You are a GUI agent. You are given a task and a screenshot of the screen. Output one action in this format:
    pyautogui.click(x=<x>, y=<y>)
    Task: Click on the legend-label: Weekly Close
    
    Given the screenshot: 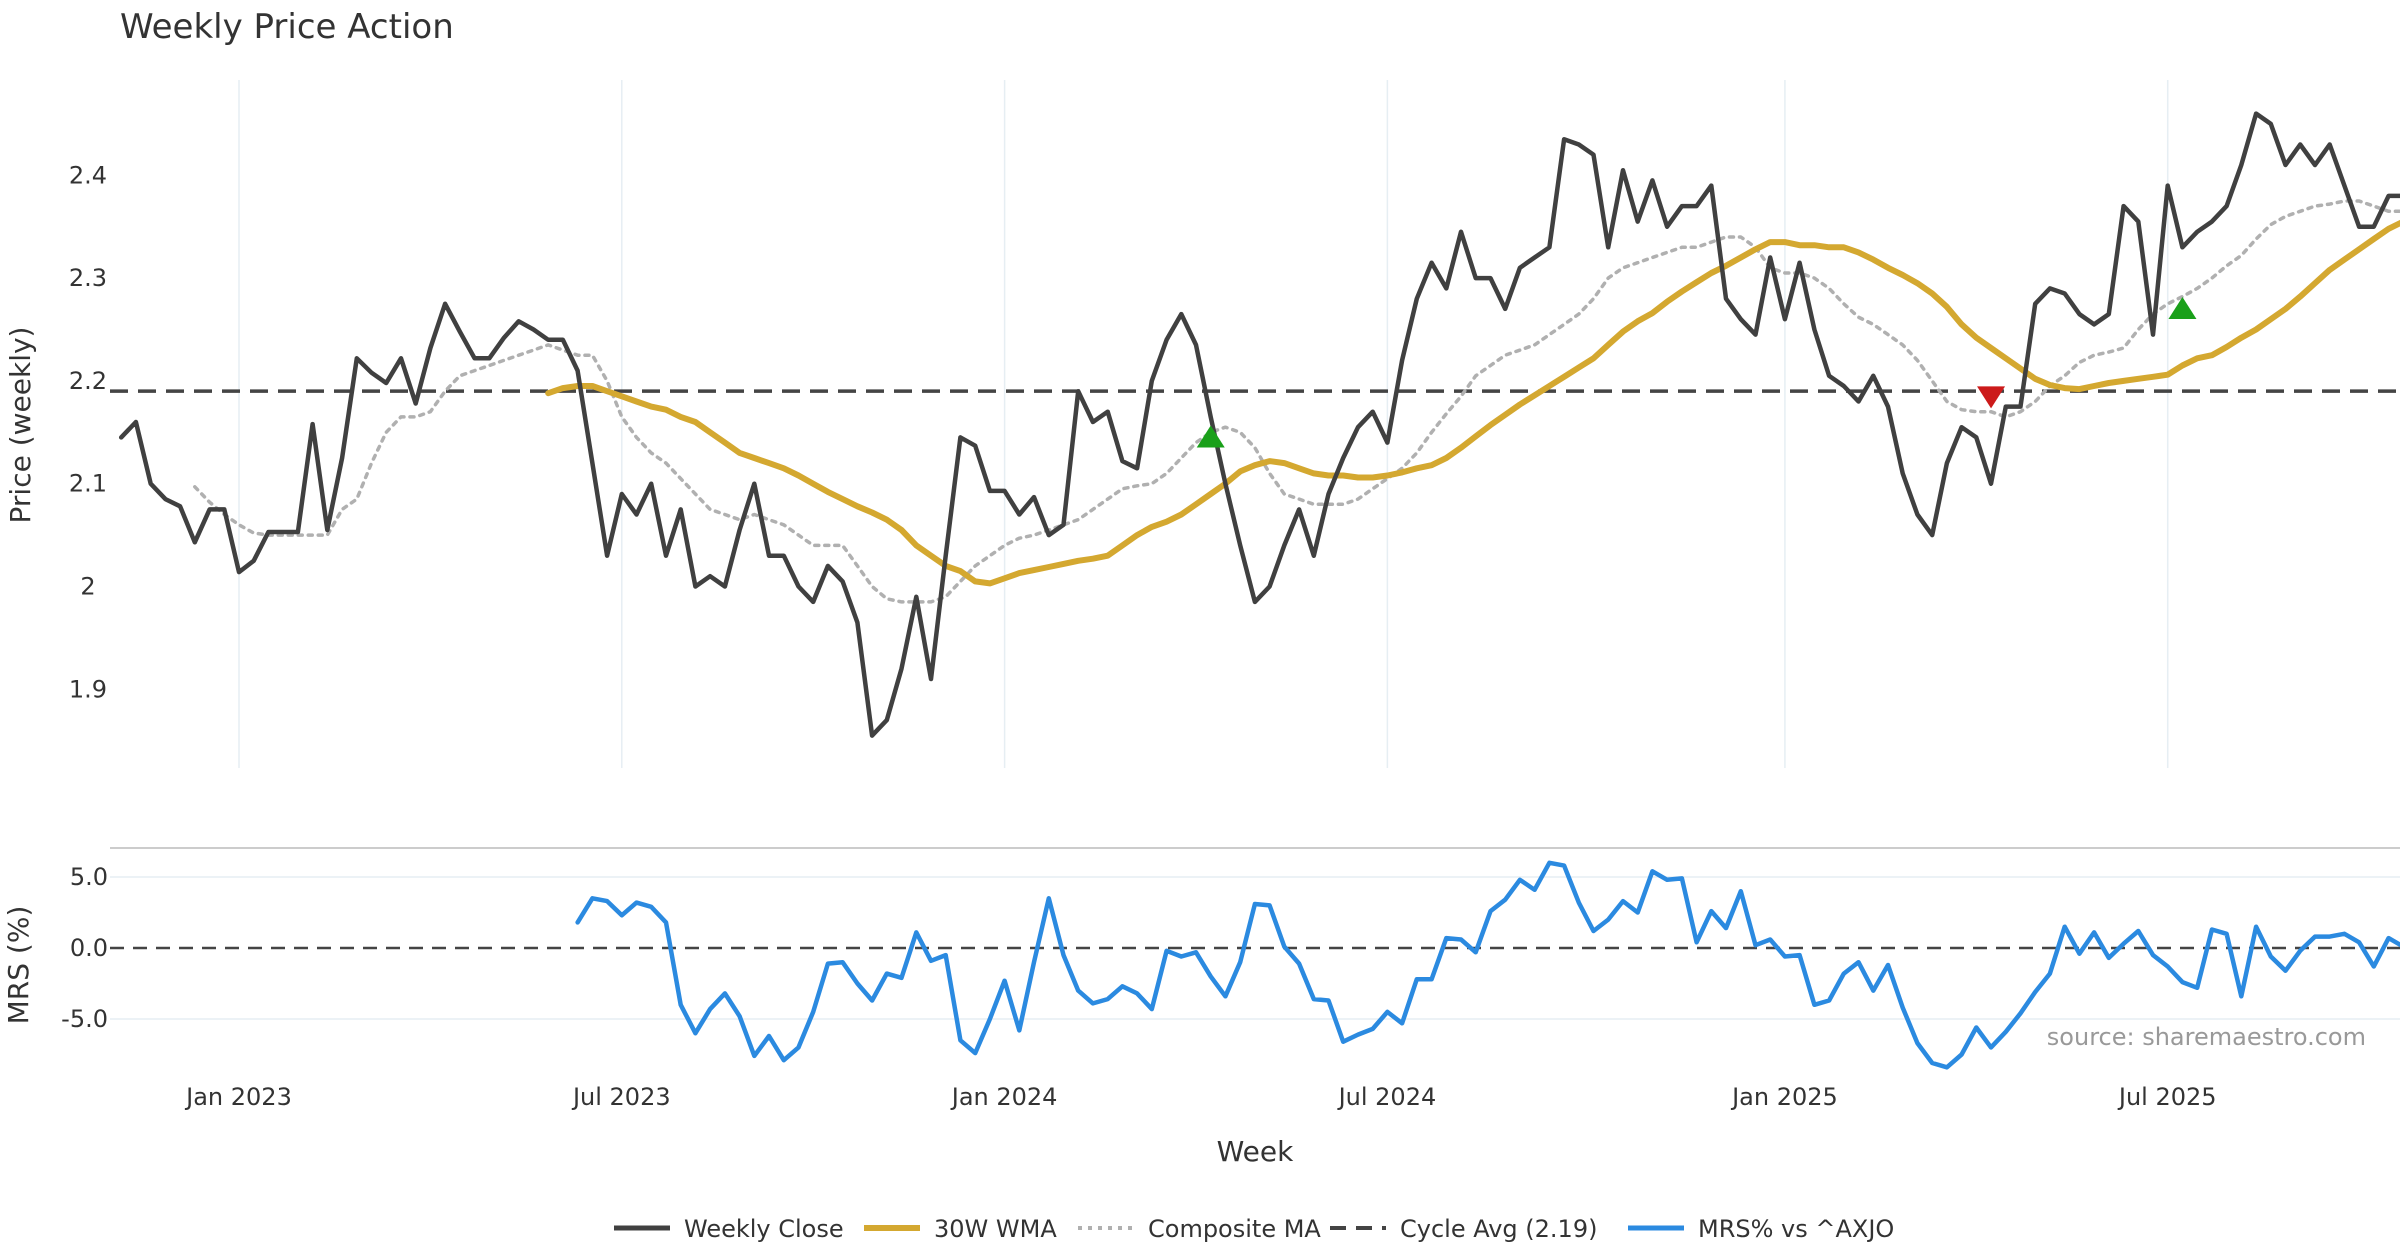 What is the action you would take?
    pyautogui.click(x=764, y=1229)
    